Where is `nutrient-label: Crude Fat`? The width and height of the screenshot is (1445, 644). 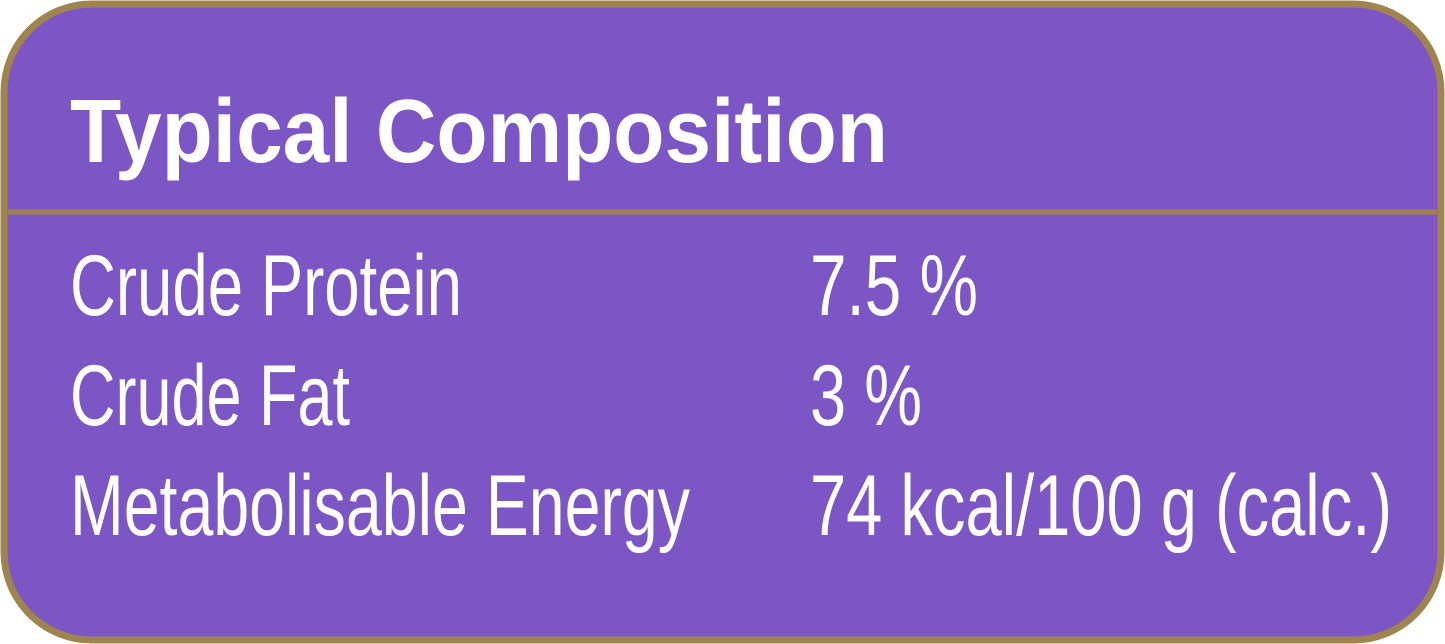
nutrient-label: Crude Fat is located at coordinates (210, 396).